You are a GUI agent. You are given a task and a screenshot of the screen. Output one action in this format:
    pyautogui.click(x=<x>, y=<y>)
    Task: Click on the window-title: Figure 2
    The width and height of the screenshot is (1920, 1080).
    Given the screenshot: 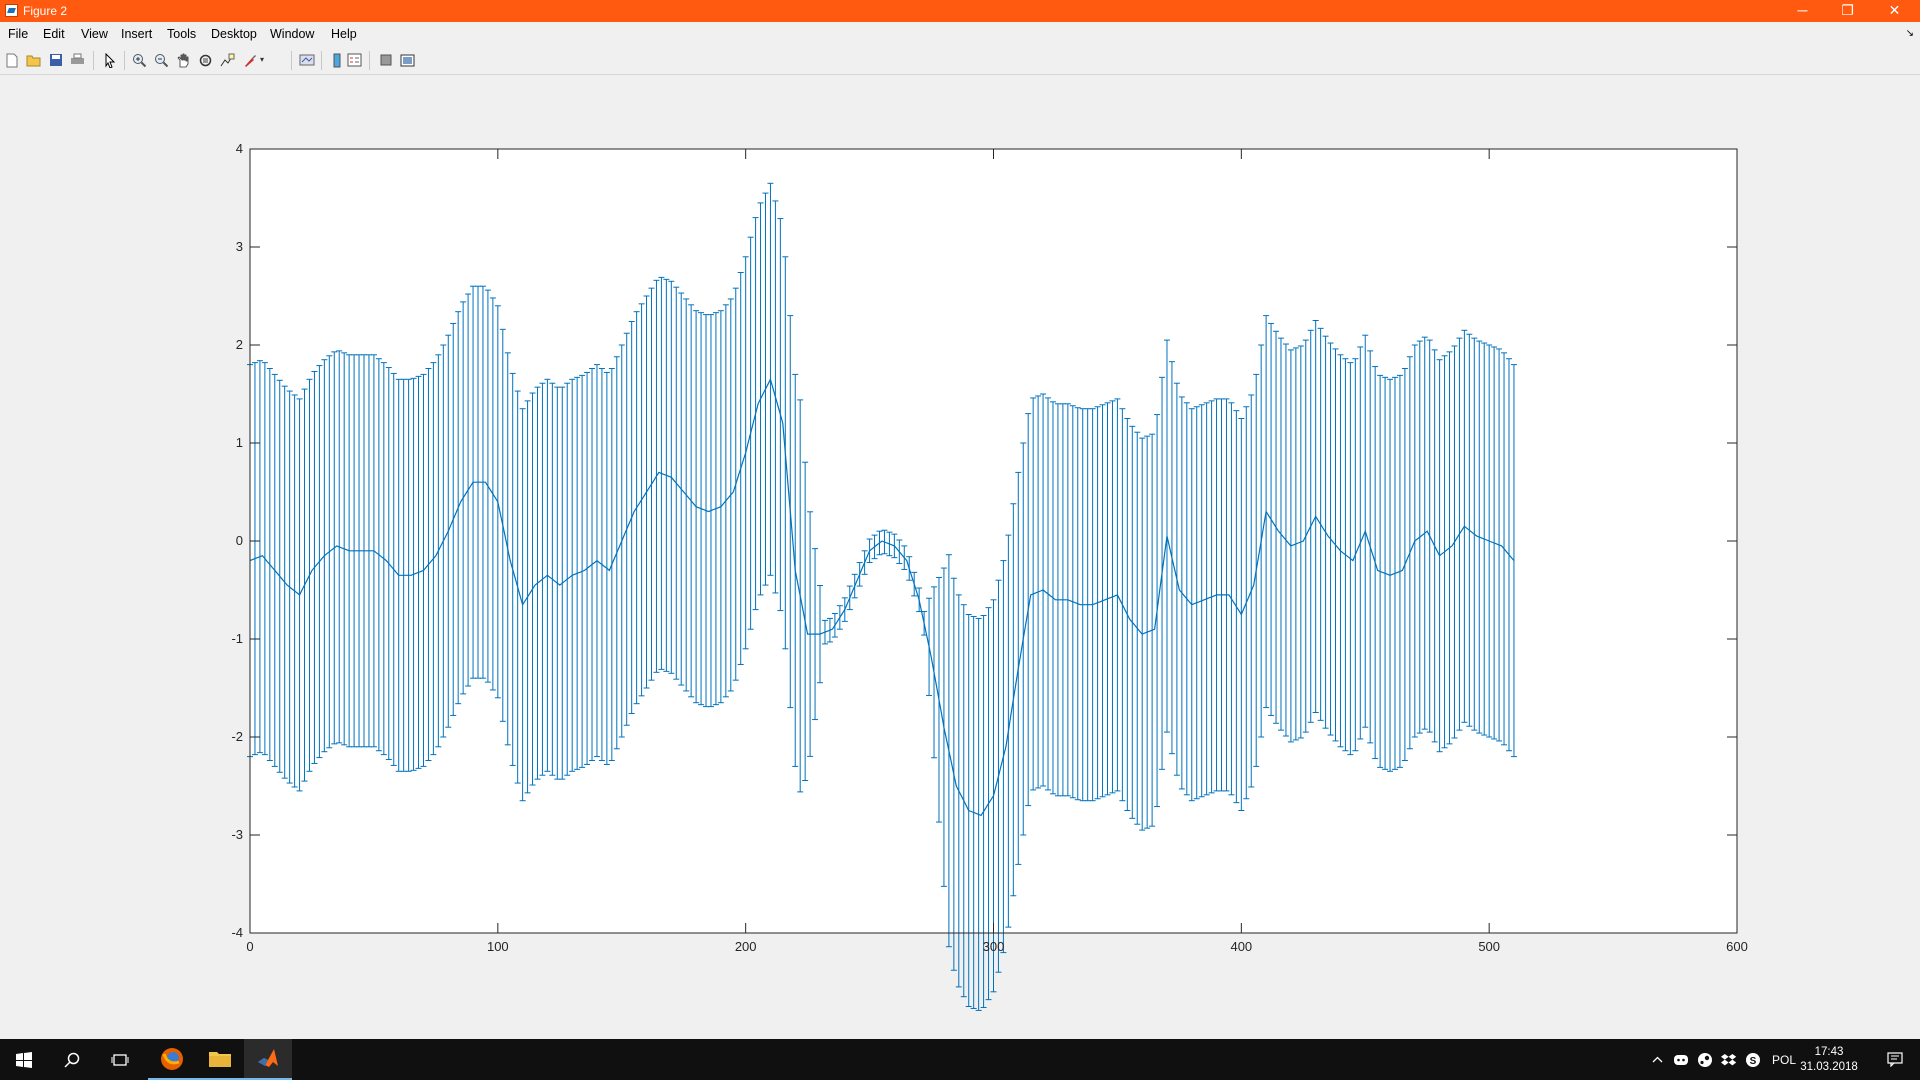 What is the action you would take?
    pyautogui.click(x=45, y=11)
    